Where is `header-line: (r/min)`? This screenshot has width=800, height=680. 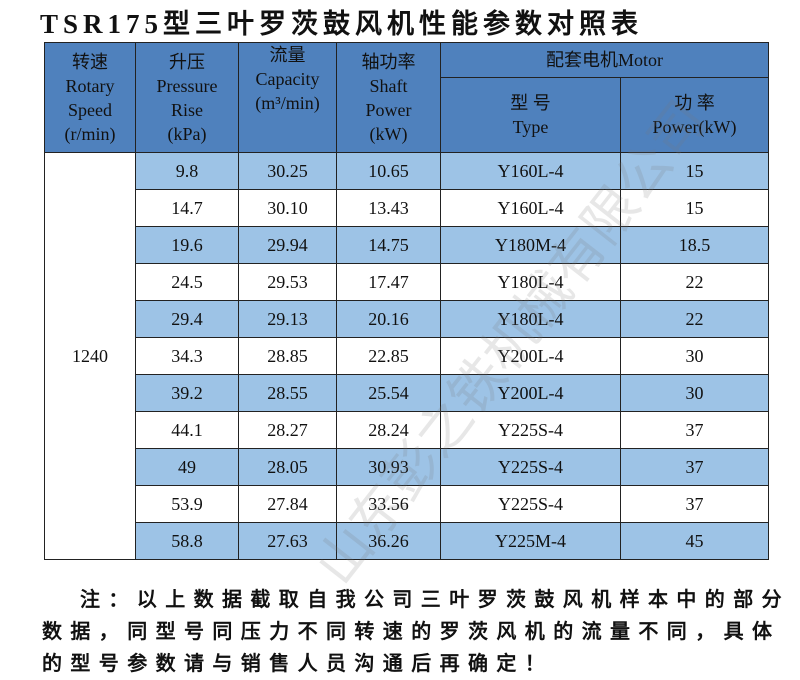 header-line: (r/min) is located at coordinates (90, 133).